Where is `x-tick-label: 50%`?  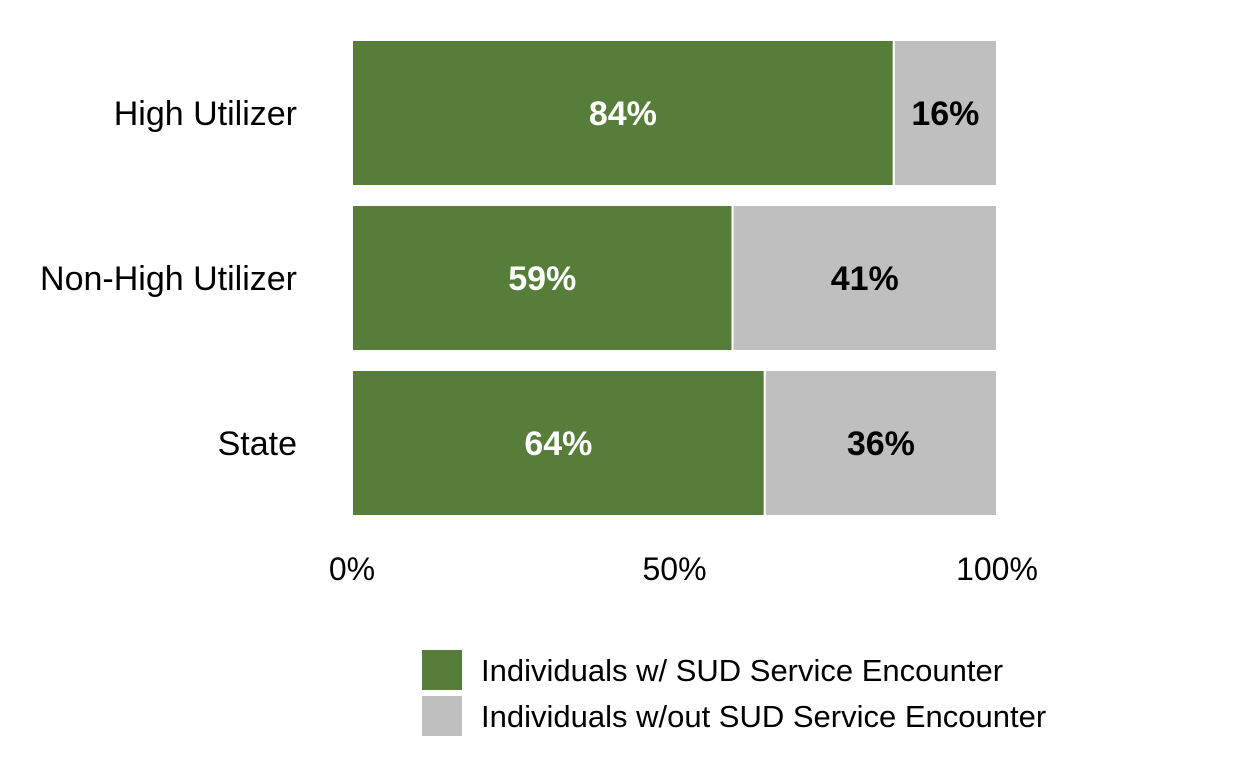 x-tick-label: 50% is located at coordinates (674, 569).